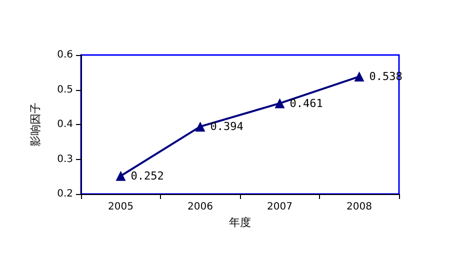 The height and width of the screenshot is (280, 455). Describe the element at coordinates (65, 55) in the screenshot. I see `y-tick-label: 0.6` at that location.